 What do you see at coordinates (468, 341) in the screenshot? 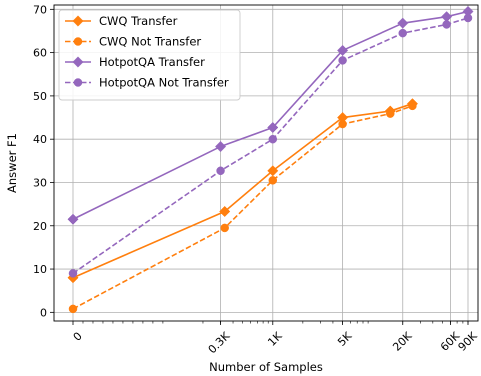
I see `x-tick-label: 90K` at bounding box center [468, 341].